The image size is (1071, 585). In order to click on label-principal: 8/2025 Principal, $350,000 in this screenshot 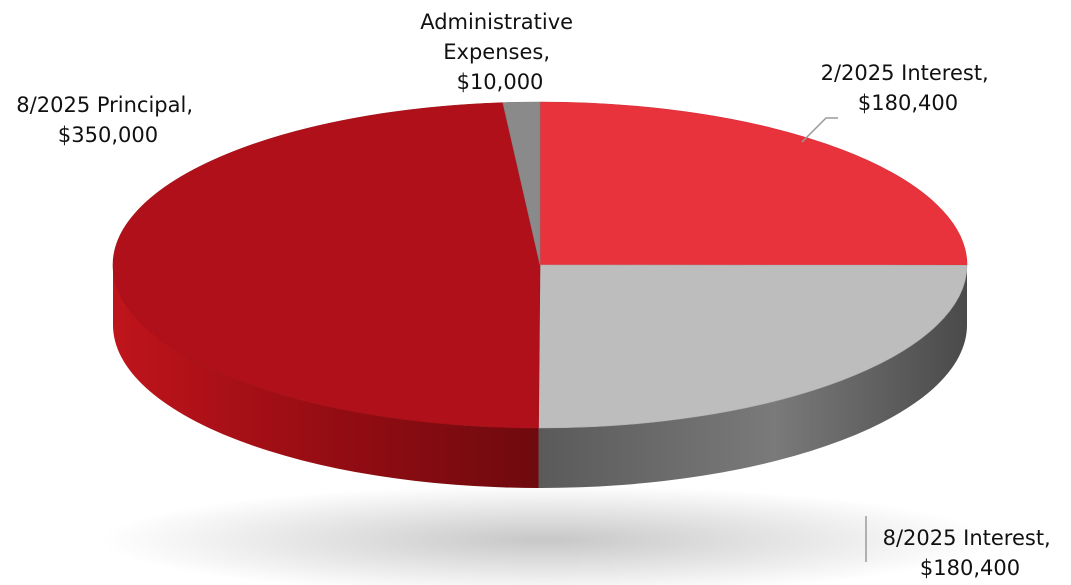, I will do `click(107, 120)`.